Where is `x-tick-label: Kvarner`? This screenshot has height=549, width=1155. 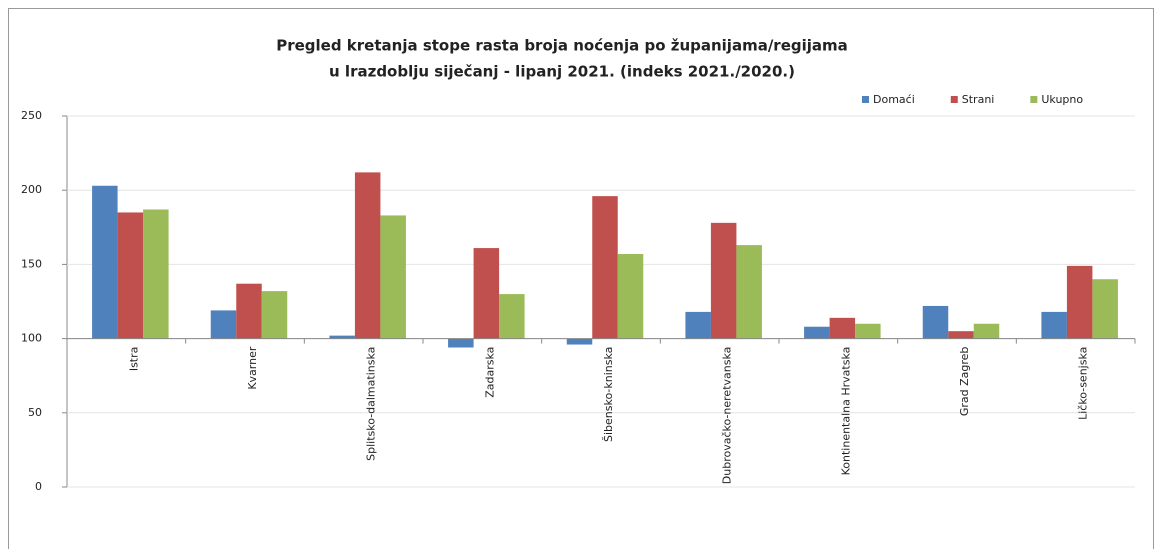 x-tick-label: Kvarner is located at coordinates (252, 368).